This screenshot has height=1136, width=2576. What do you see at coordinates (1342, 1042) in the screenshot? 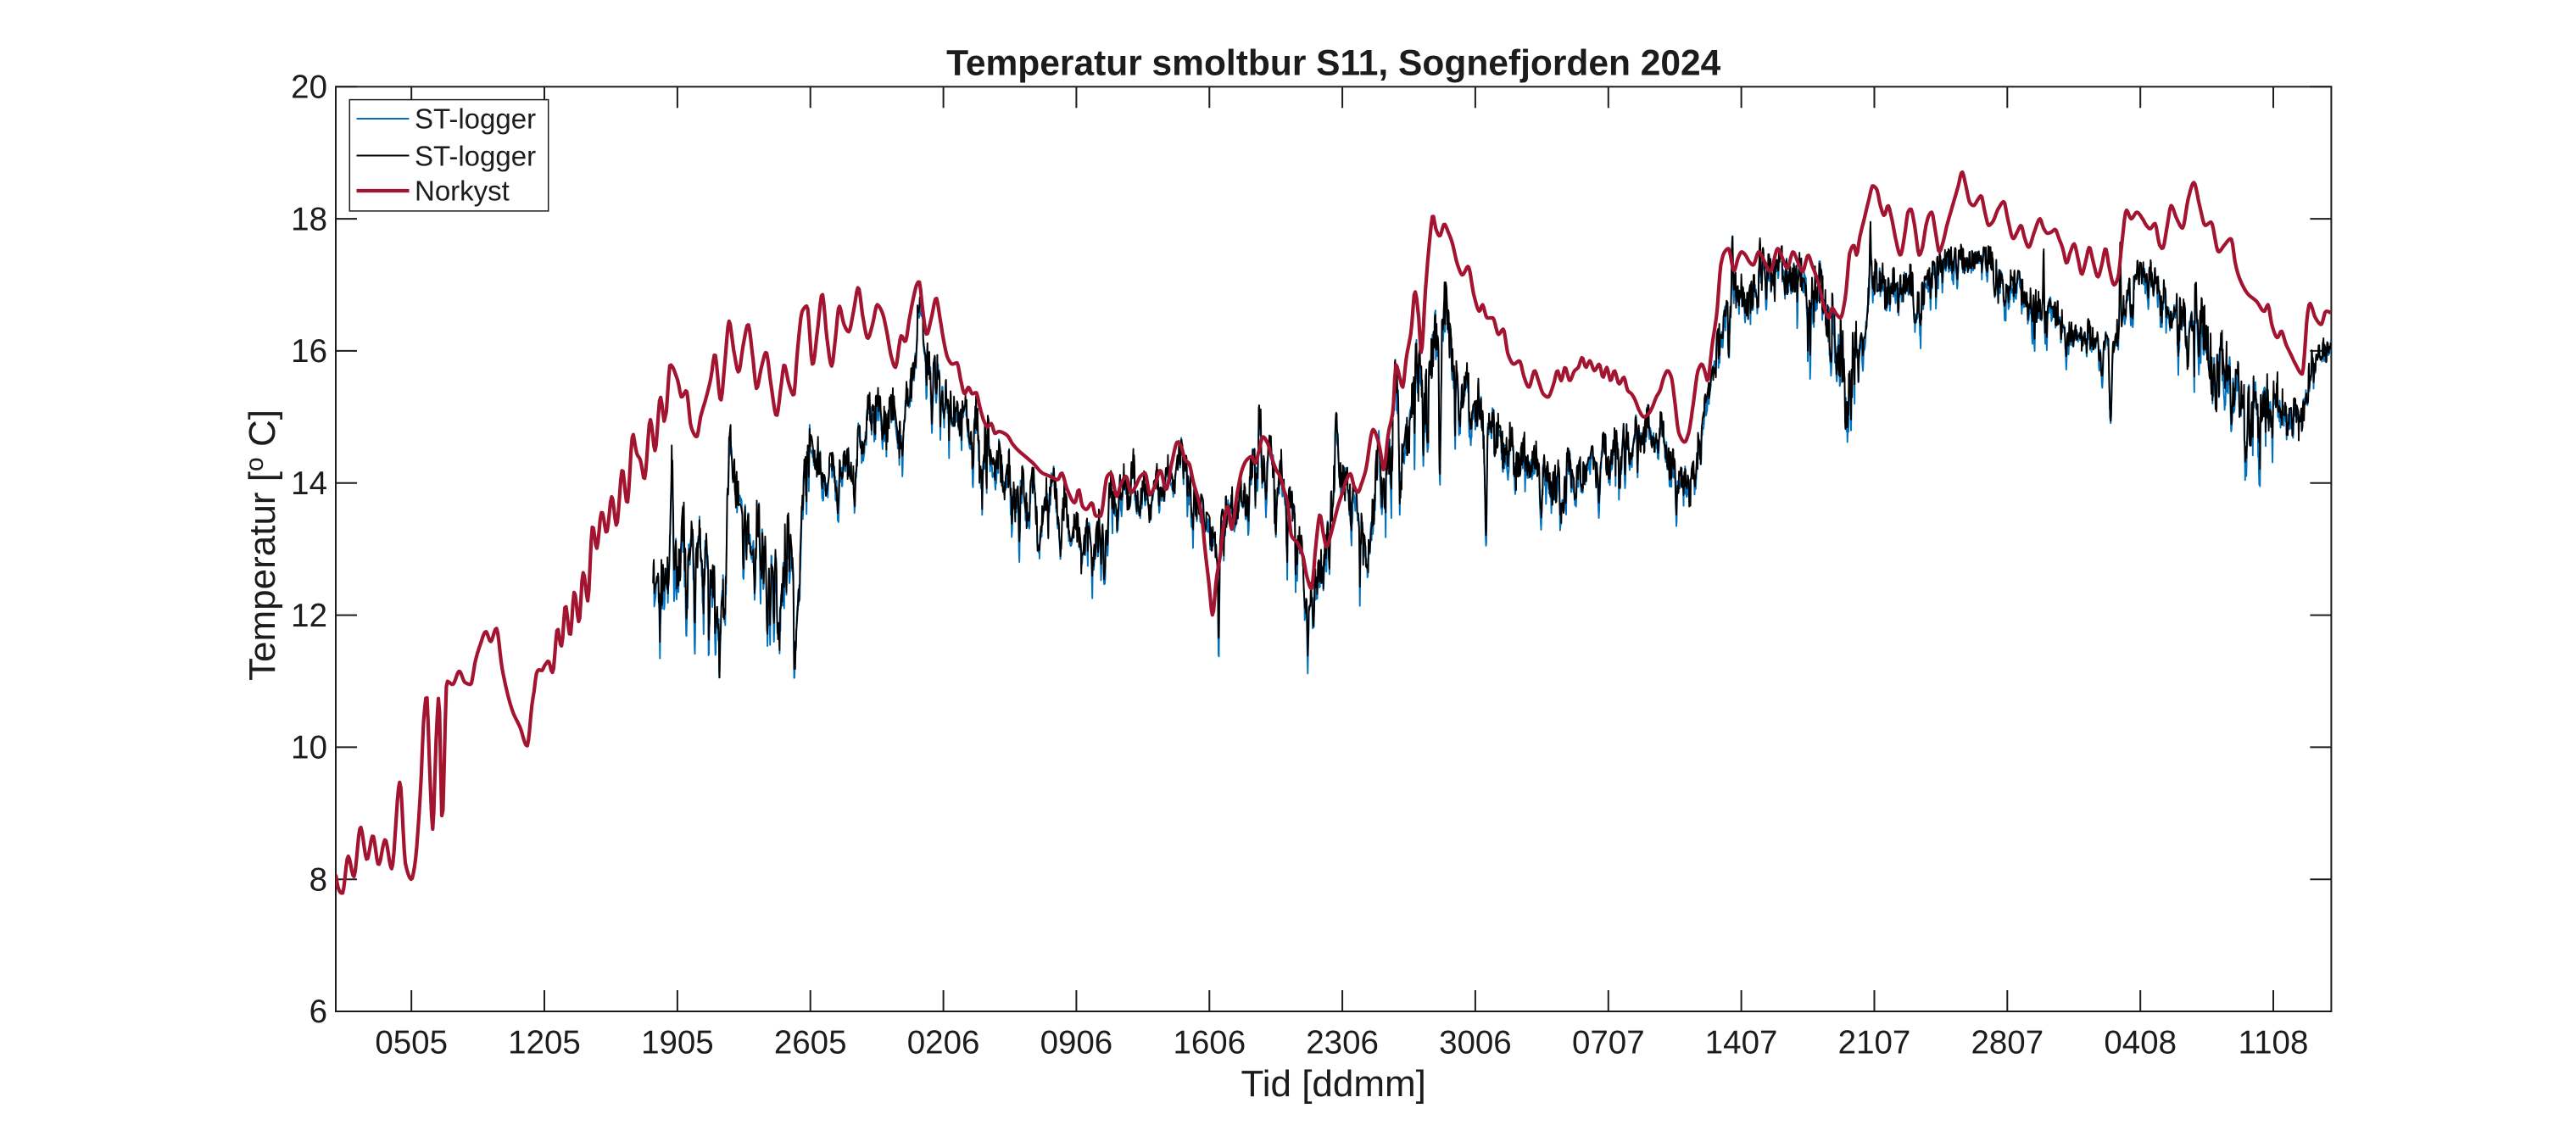
I see `svg-text: 2306` at bounding box center [1342, 1042].